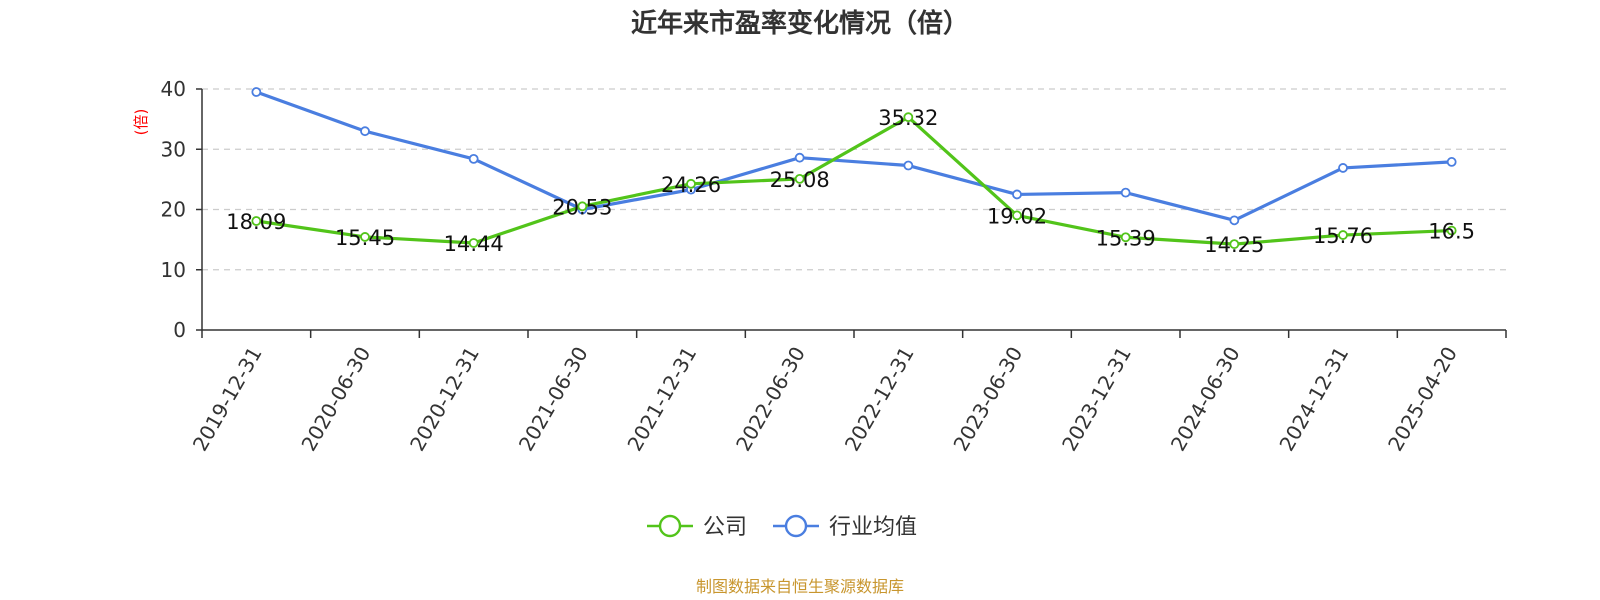  What do you see at coordinates (173, 149) in the screenshot?
I see `y-tick-label: 30` at bounding box center [173, 149].